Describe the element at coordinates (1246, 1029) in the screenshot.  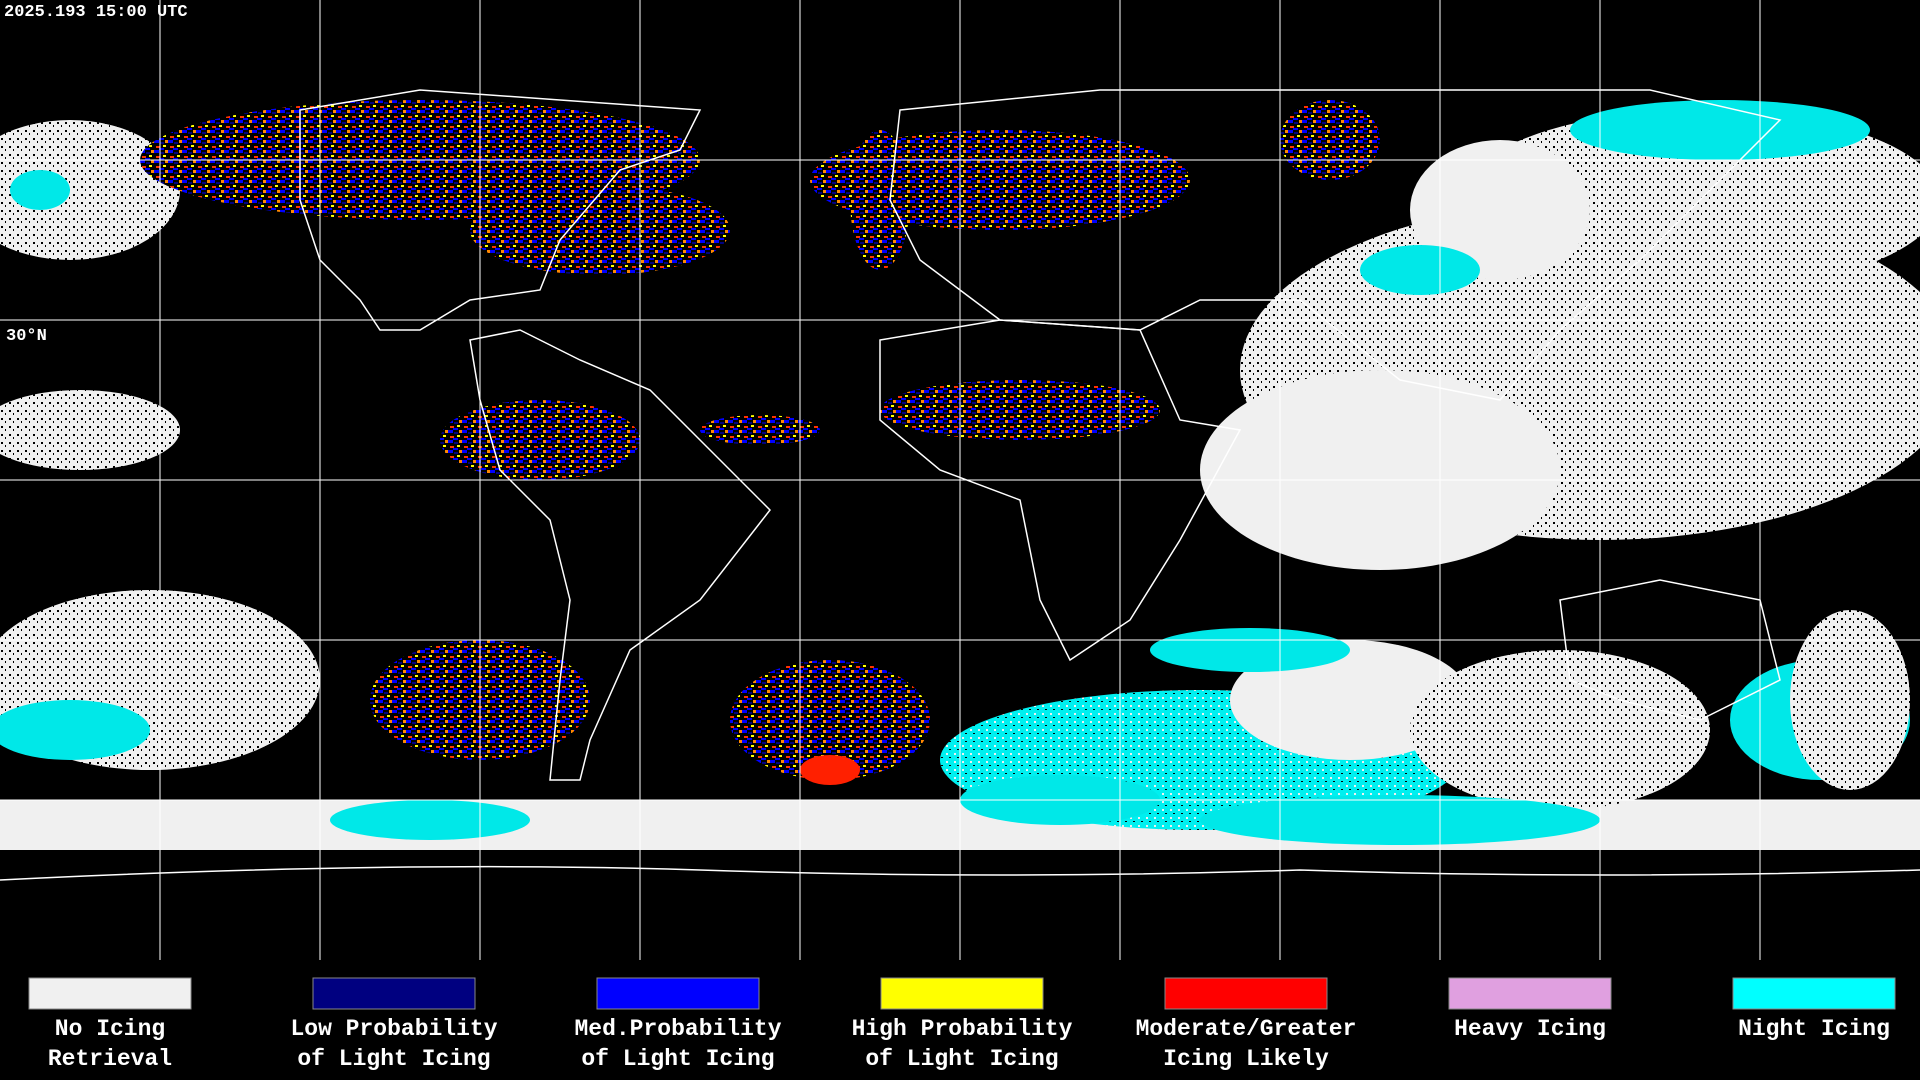
I see `legend-label: Moderate/Greater` at that location.